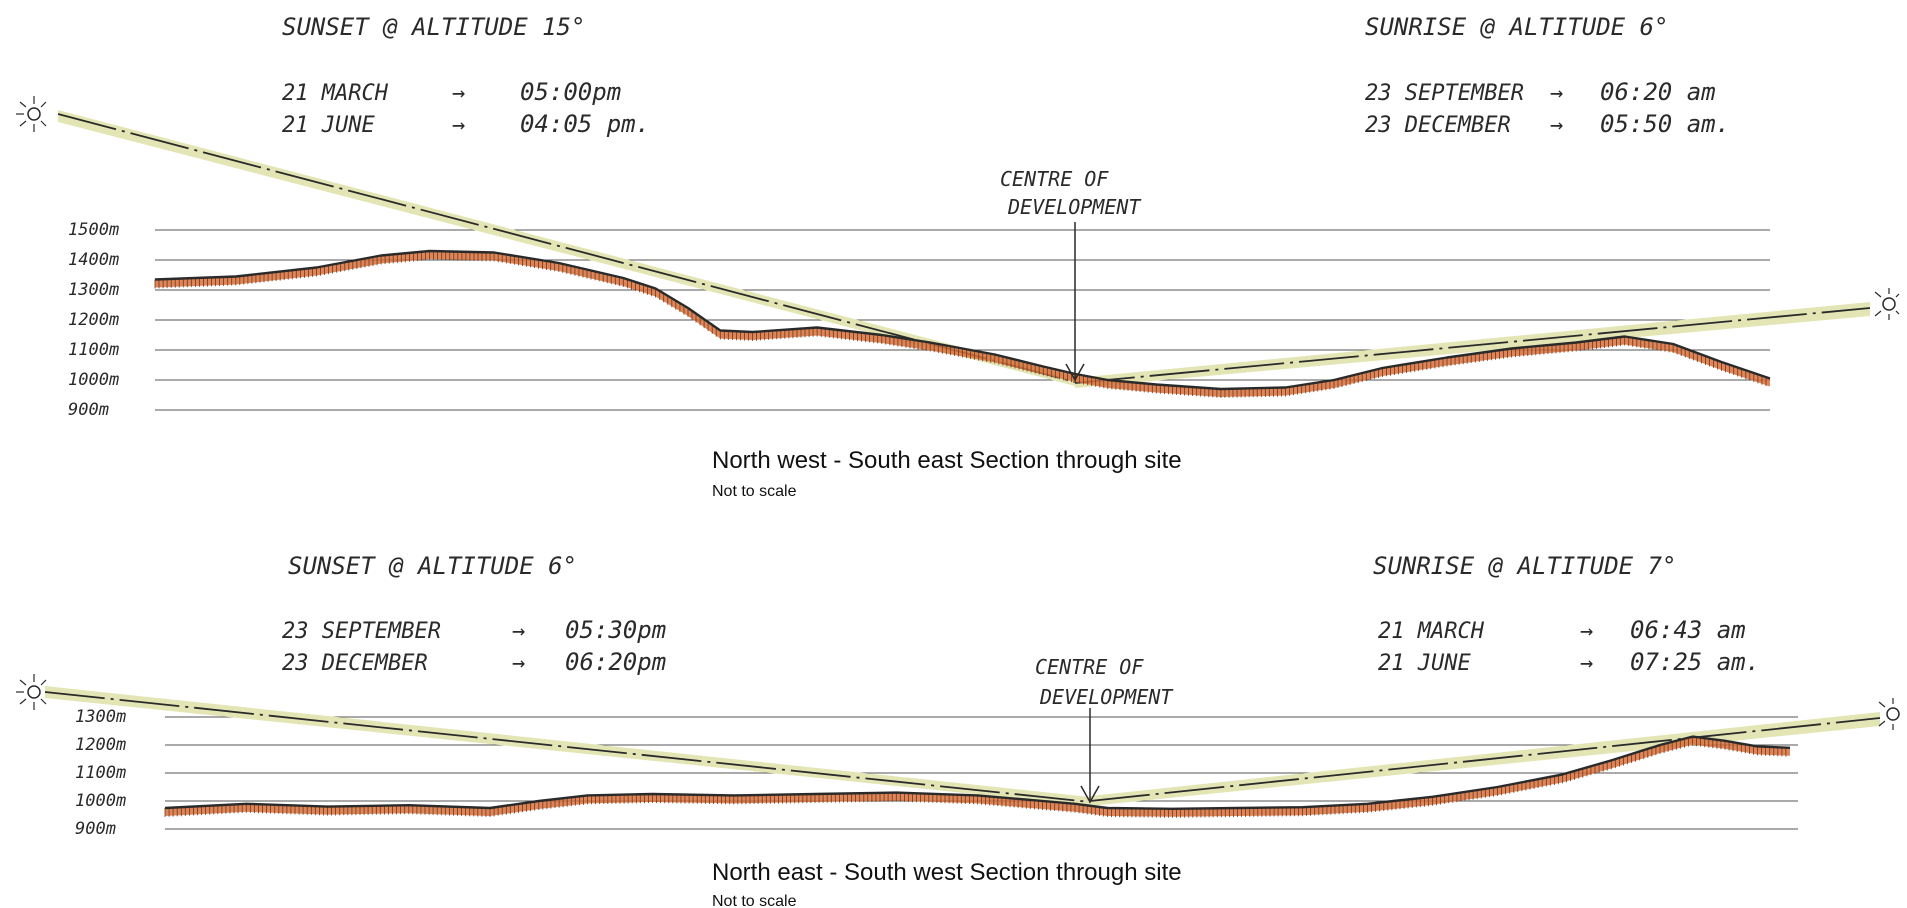  I want to click on sunset-time-2: 04:05 pm., so click(585, 124).